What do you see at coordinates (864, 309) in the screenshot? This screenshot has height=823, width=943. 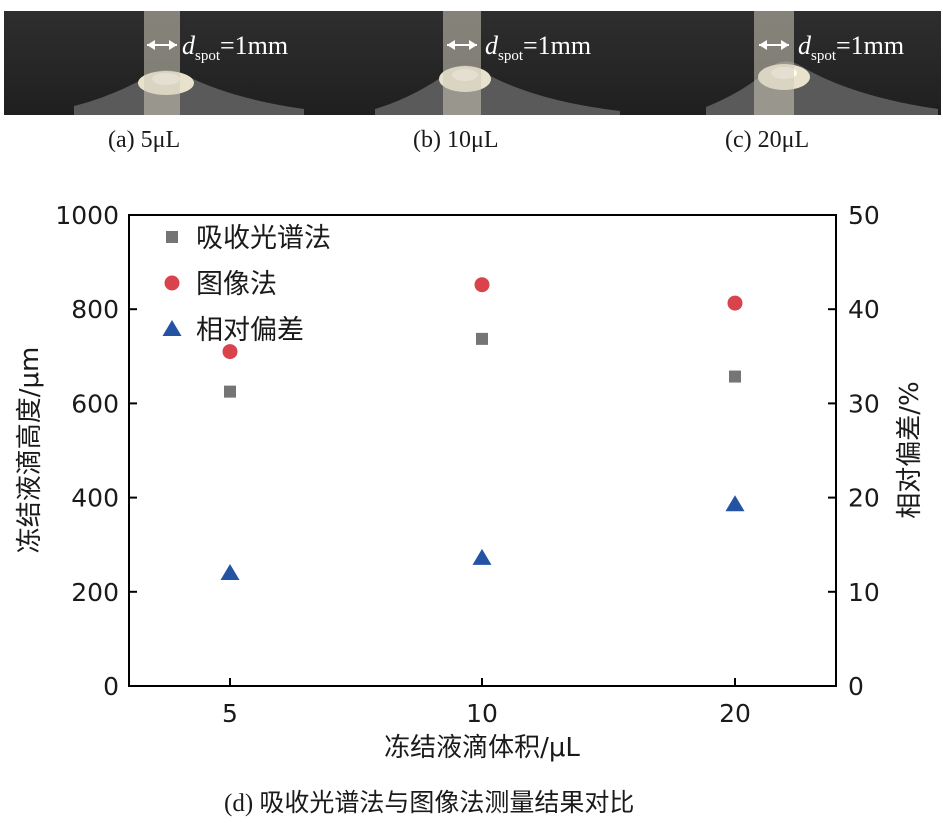 I see `y2-tick-label: 40` at bounding box center [864, 309].